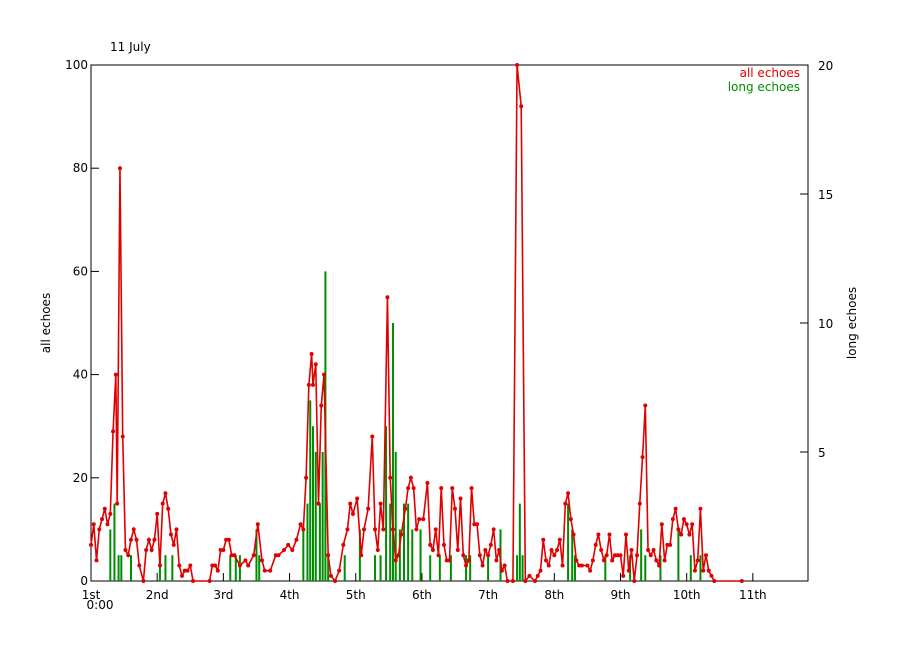 The image size is (900, 650). I want to click on x-tick-label: 5th, so click(356, 595).